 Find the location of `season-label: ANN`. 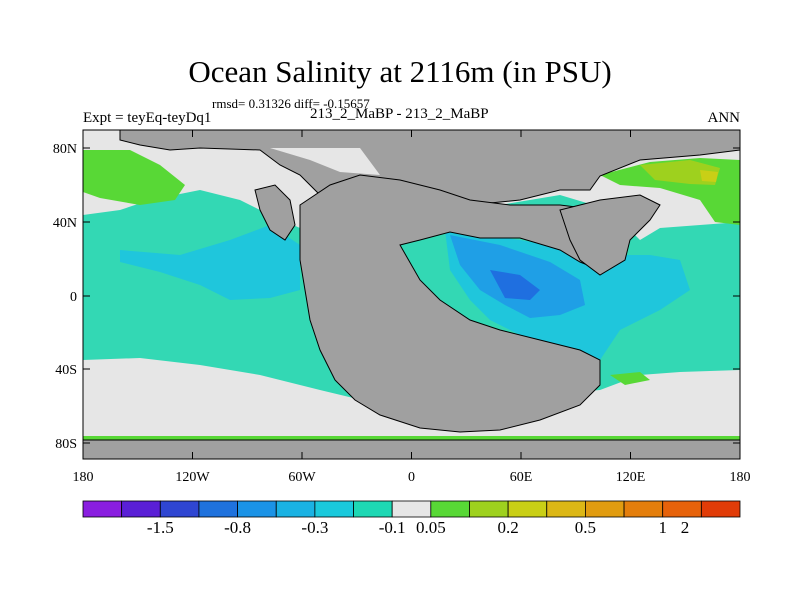

season-label: ANN is located at coordinates (724, 118).